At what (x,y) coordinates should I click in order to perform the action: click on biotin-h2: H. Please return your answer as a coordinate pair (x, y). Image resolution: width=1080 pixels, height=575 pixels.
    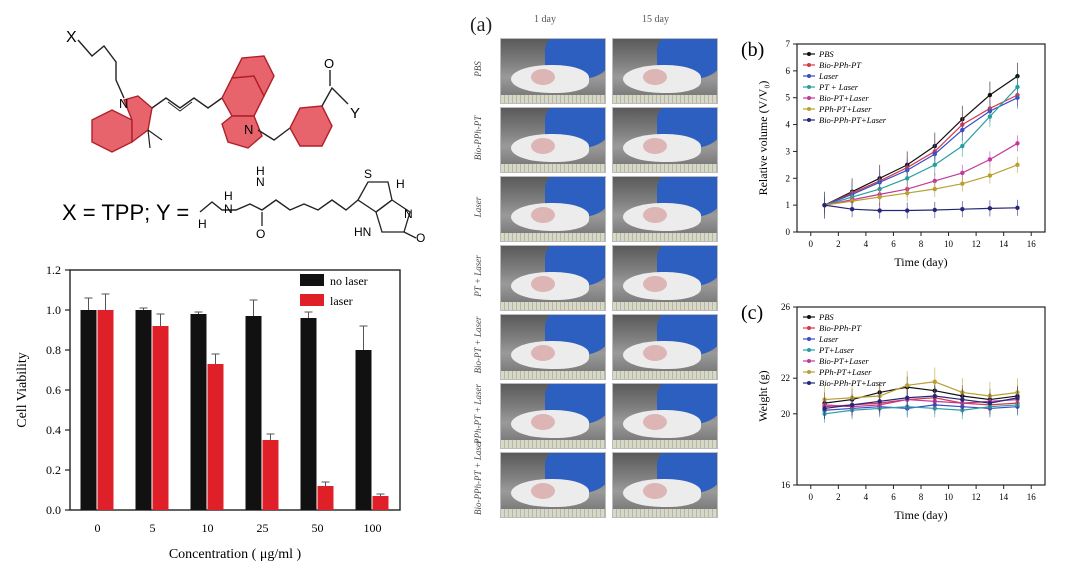
    Looking at the image, I should click on (202, 224).